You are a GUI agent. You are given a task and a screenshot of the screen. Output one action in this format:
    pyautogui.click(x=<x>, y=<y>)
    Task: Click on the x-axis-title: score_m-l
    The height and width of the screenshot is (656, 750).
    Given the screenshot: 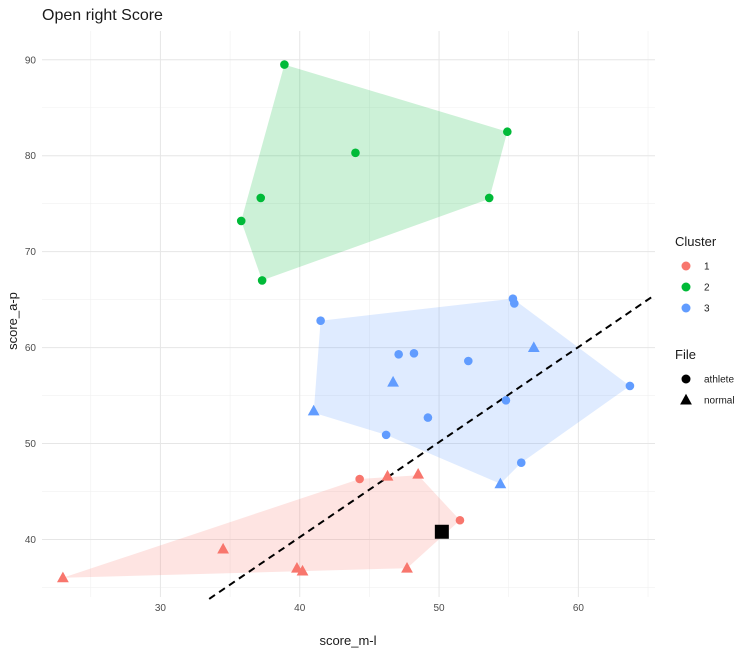 What is the action you would take?
    pyautogui.click(x=347, y=640)
    